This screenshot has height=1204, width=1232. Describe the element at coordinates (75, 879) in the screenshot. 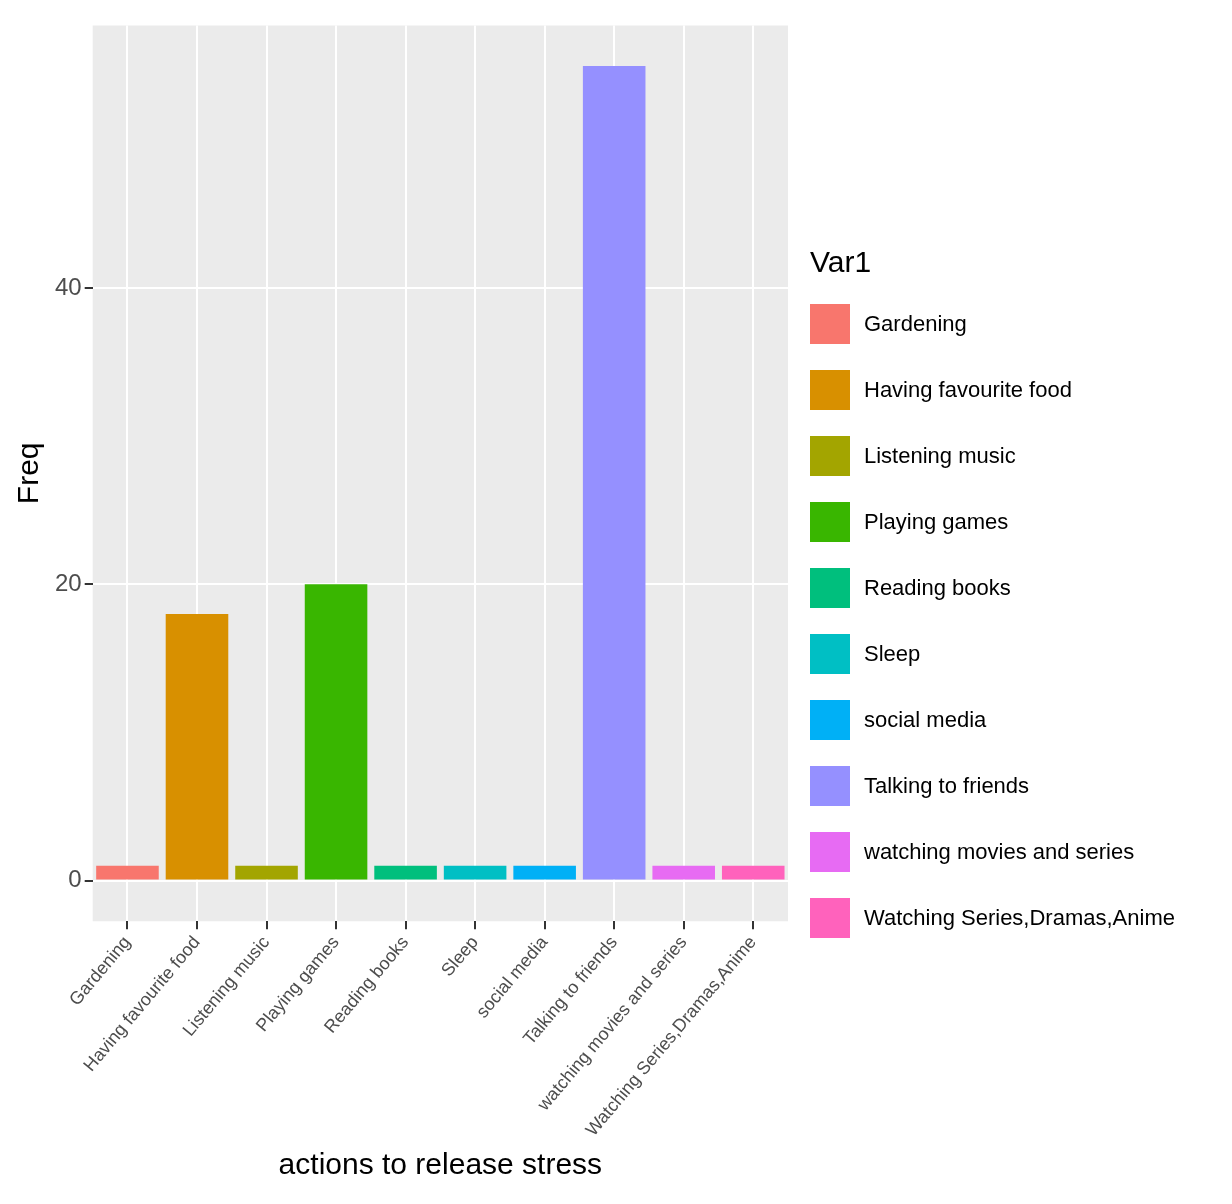

I see `y-tick-label: 0` at that location.